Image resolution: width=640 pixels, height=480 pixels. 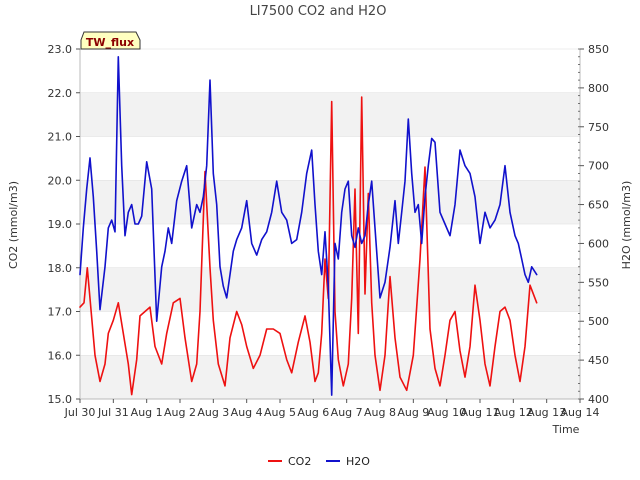 I want to click on y-right-tick-label: 700, so click(x=598, y=166).